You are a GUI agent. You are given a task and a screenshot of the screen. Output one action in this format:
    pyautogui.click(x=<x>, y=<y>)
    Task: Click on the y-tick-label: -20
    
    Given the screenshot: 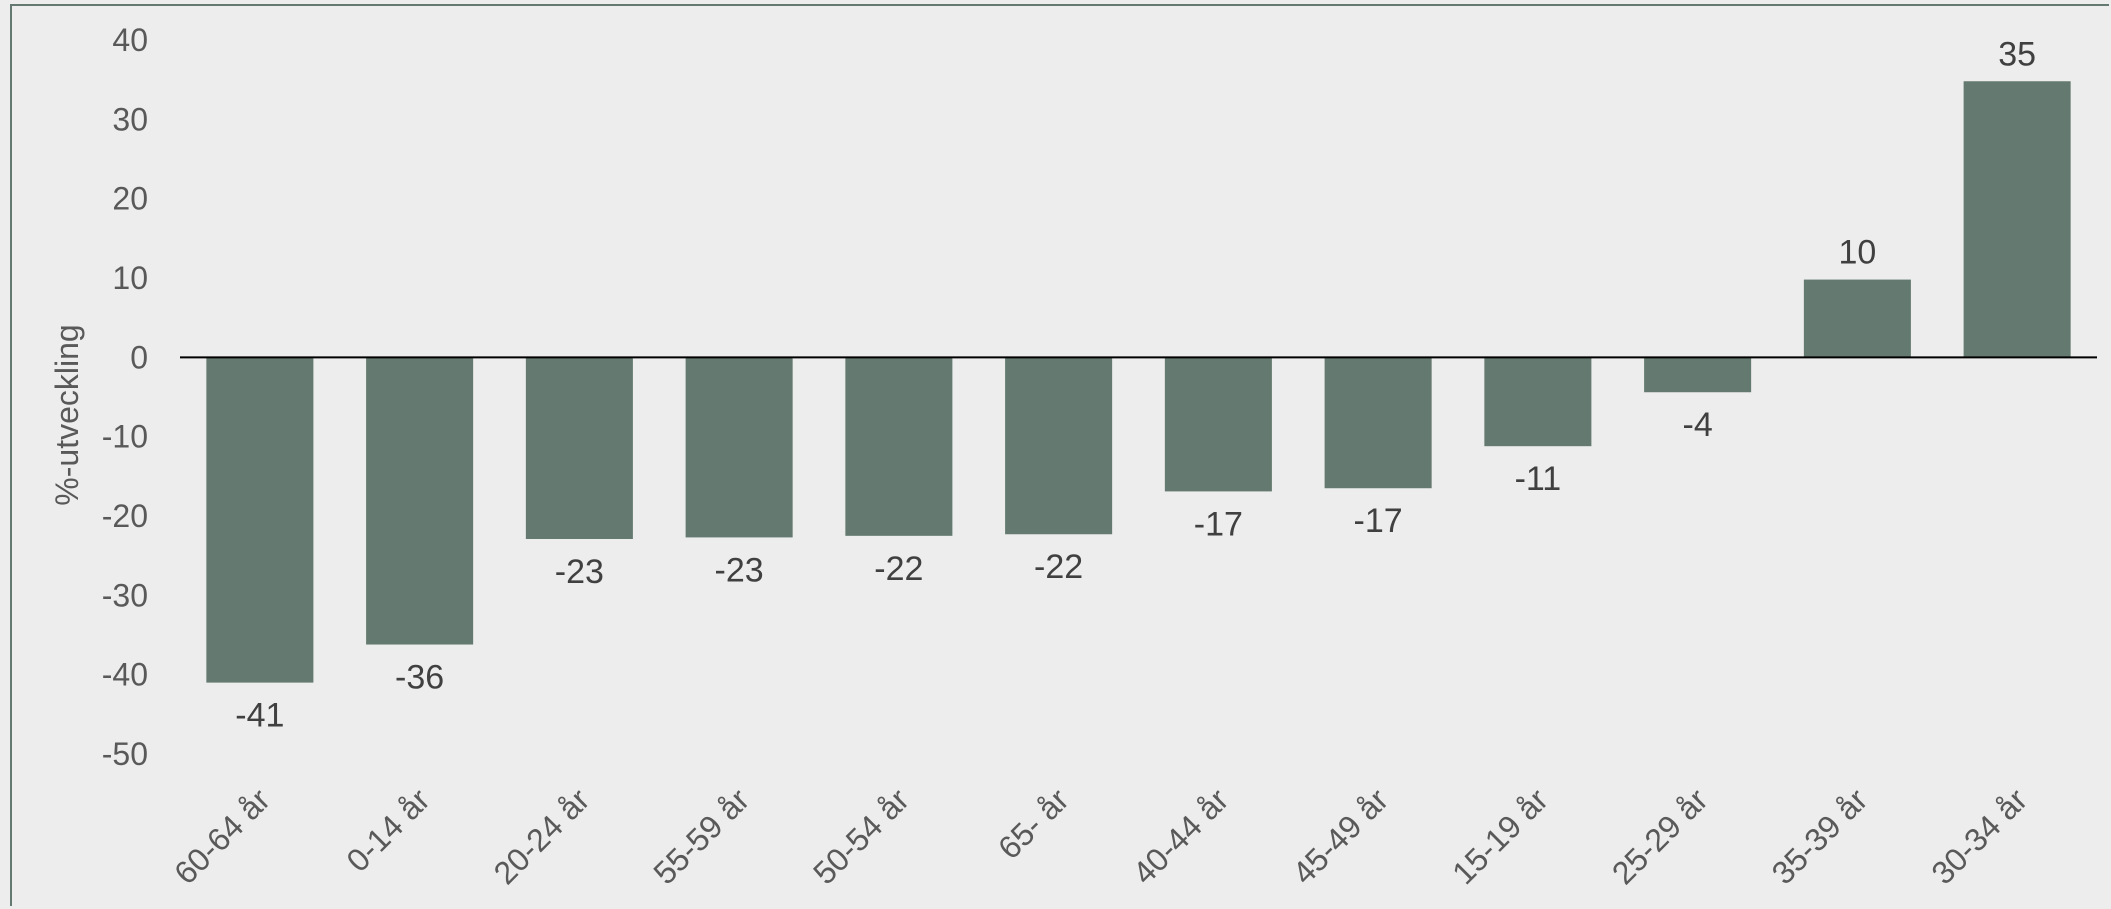 What is the action you would take?
    pyautogui.click(x=125, y=516)
    